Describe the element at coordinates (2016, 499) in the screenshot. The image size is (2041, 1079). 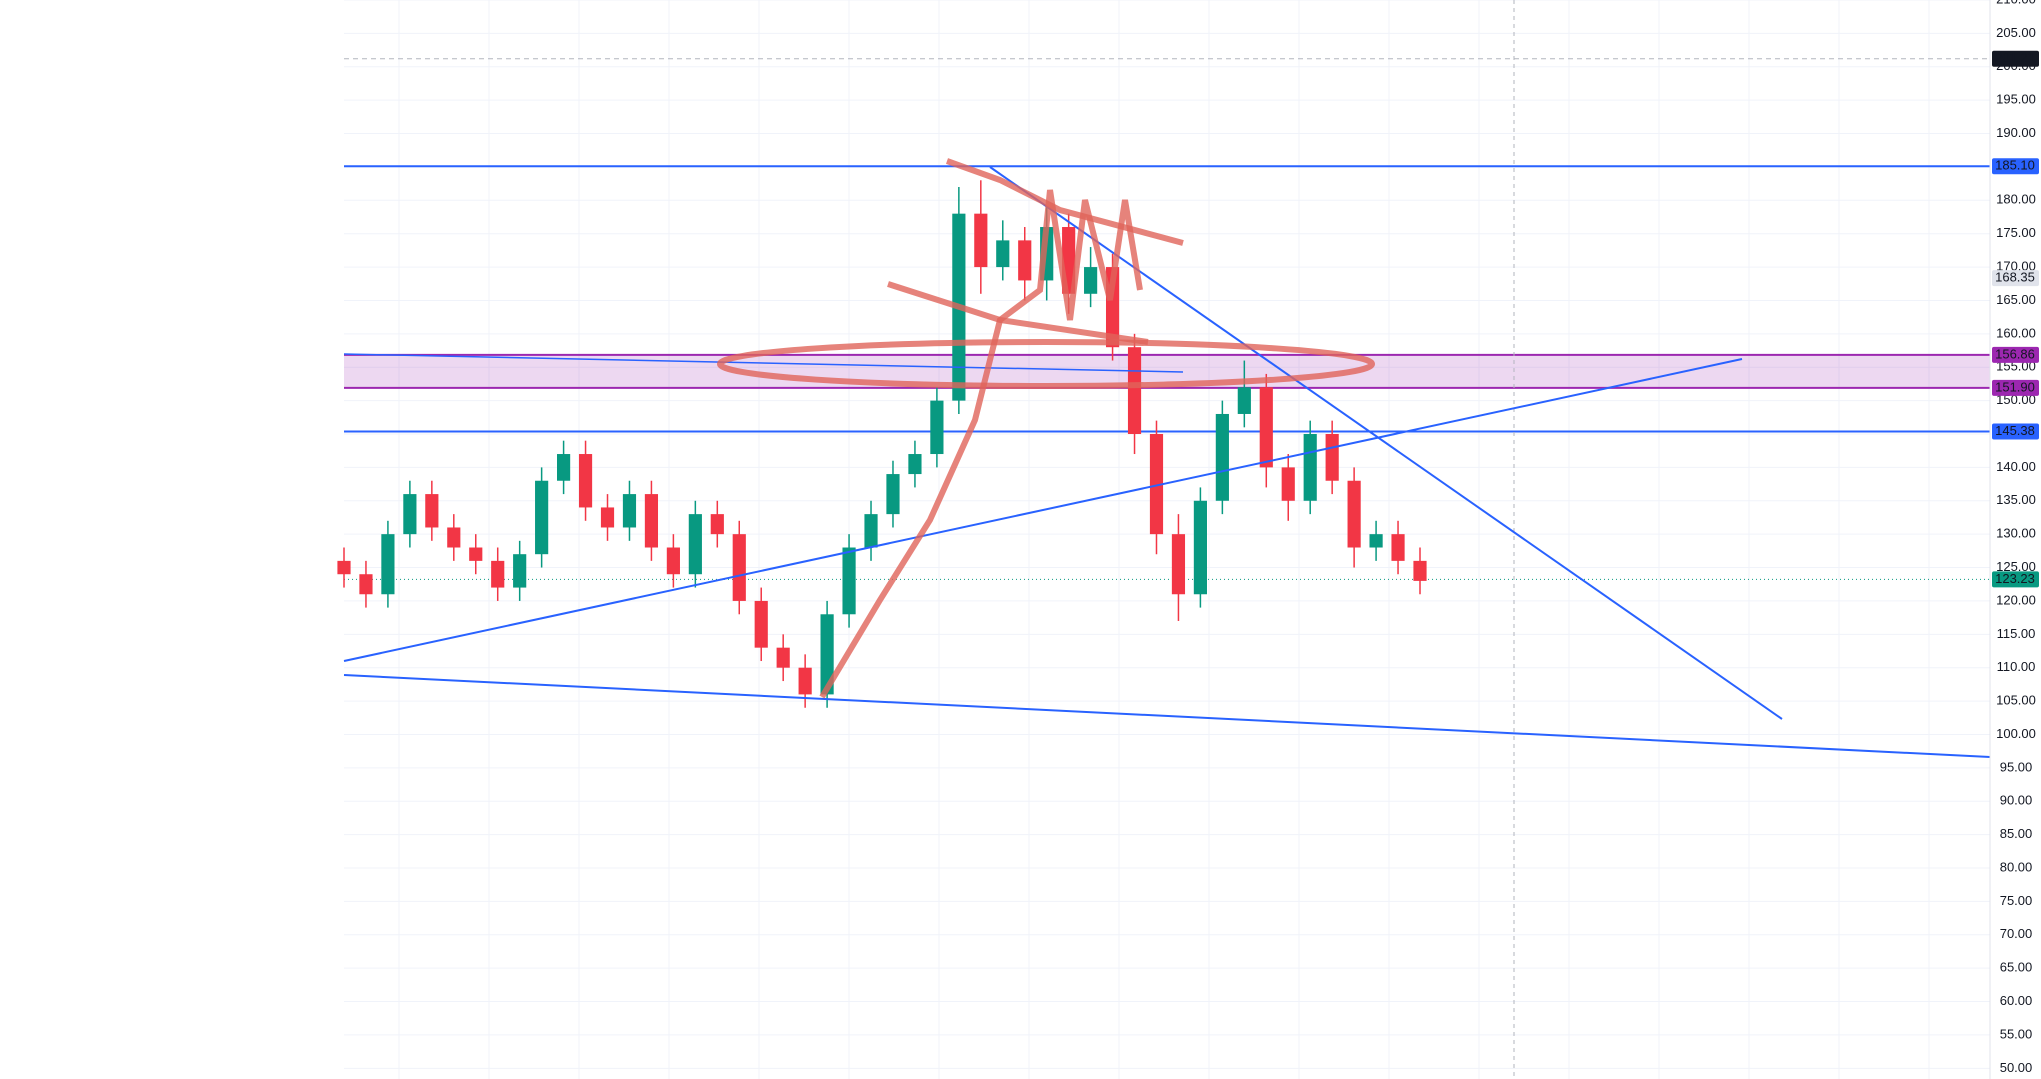
I see `y-tick-label: 135.00` at that location.